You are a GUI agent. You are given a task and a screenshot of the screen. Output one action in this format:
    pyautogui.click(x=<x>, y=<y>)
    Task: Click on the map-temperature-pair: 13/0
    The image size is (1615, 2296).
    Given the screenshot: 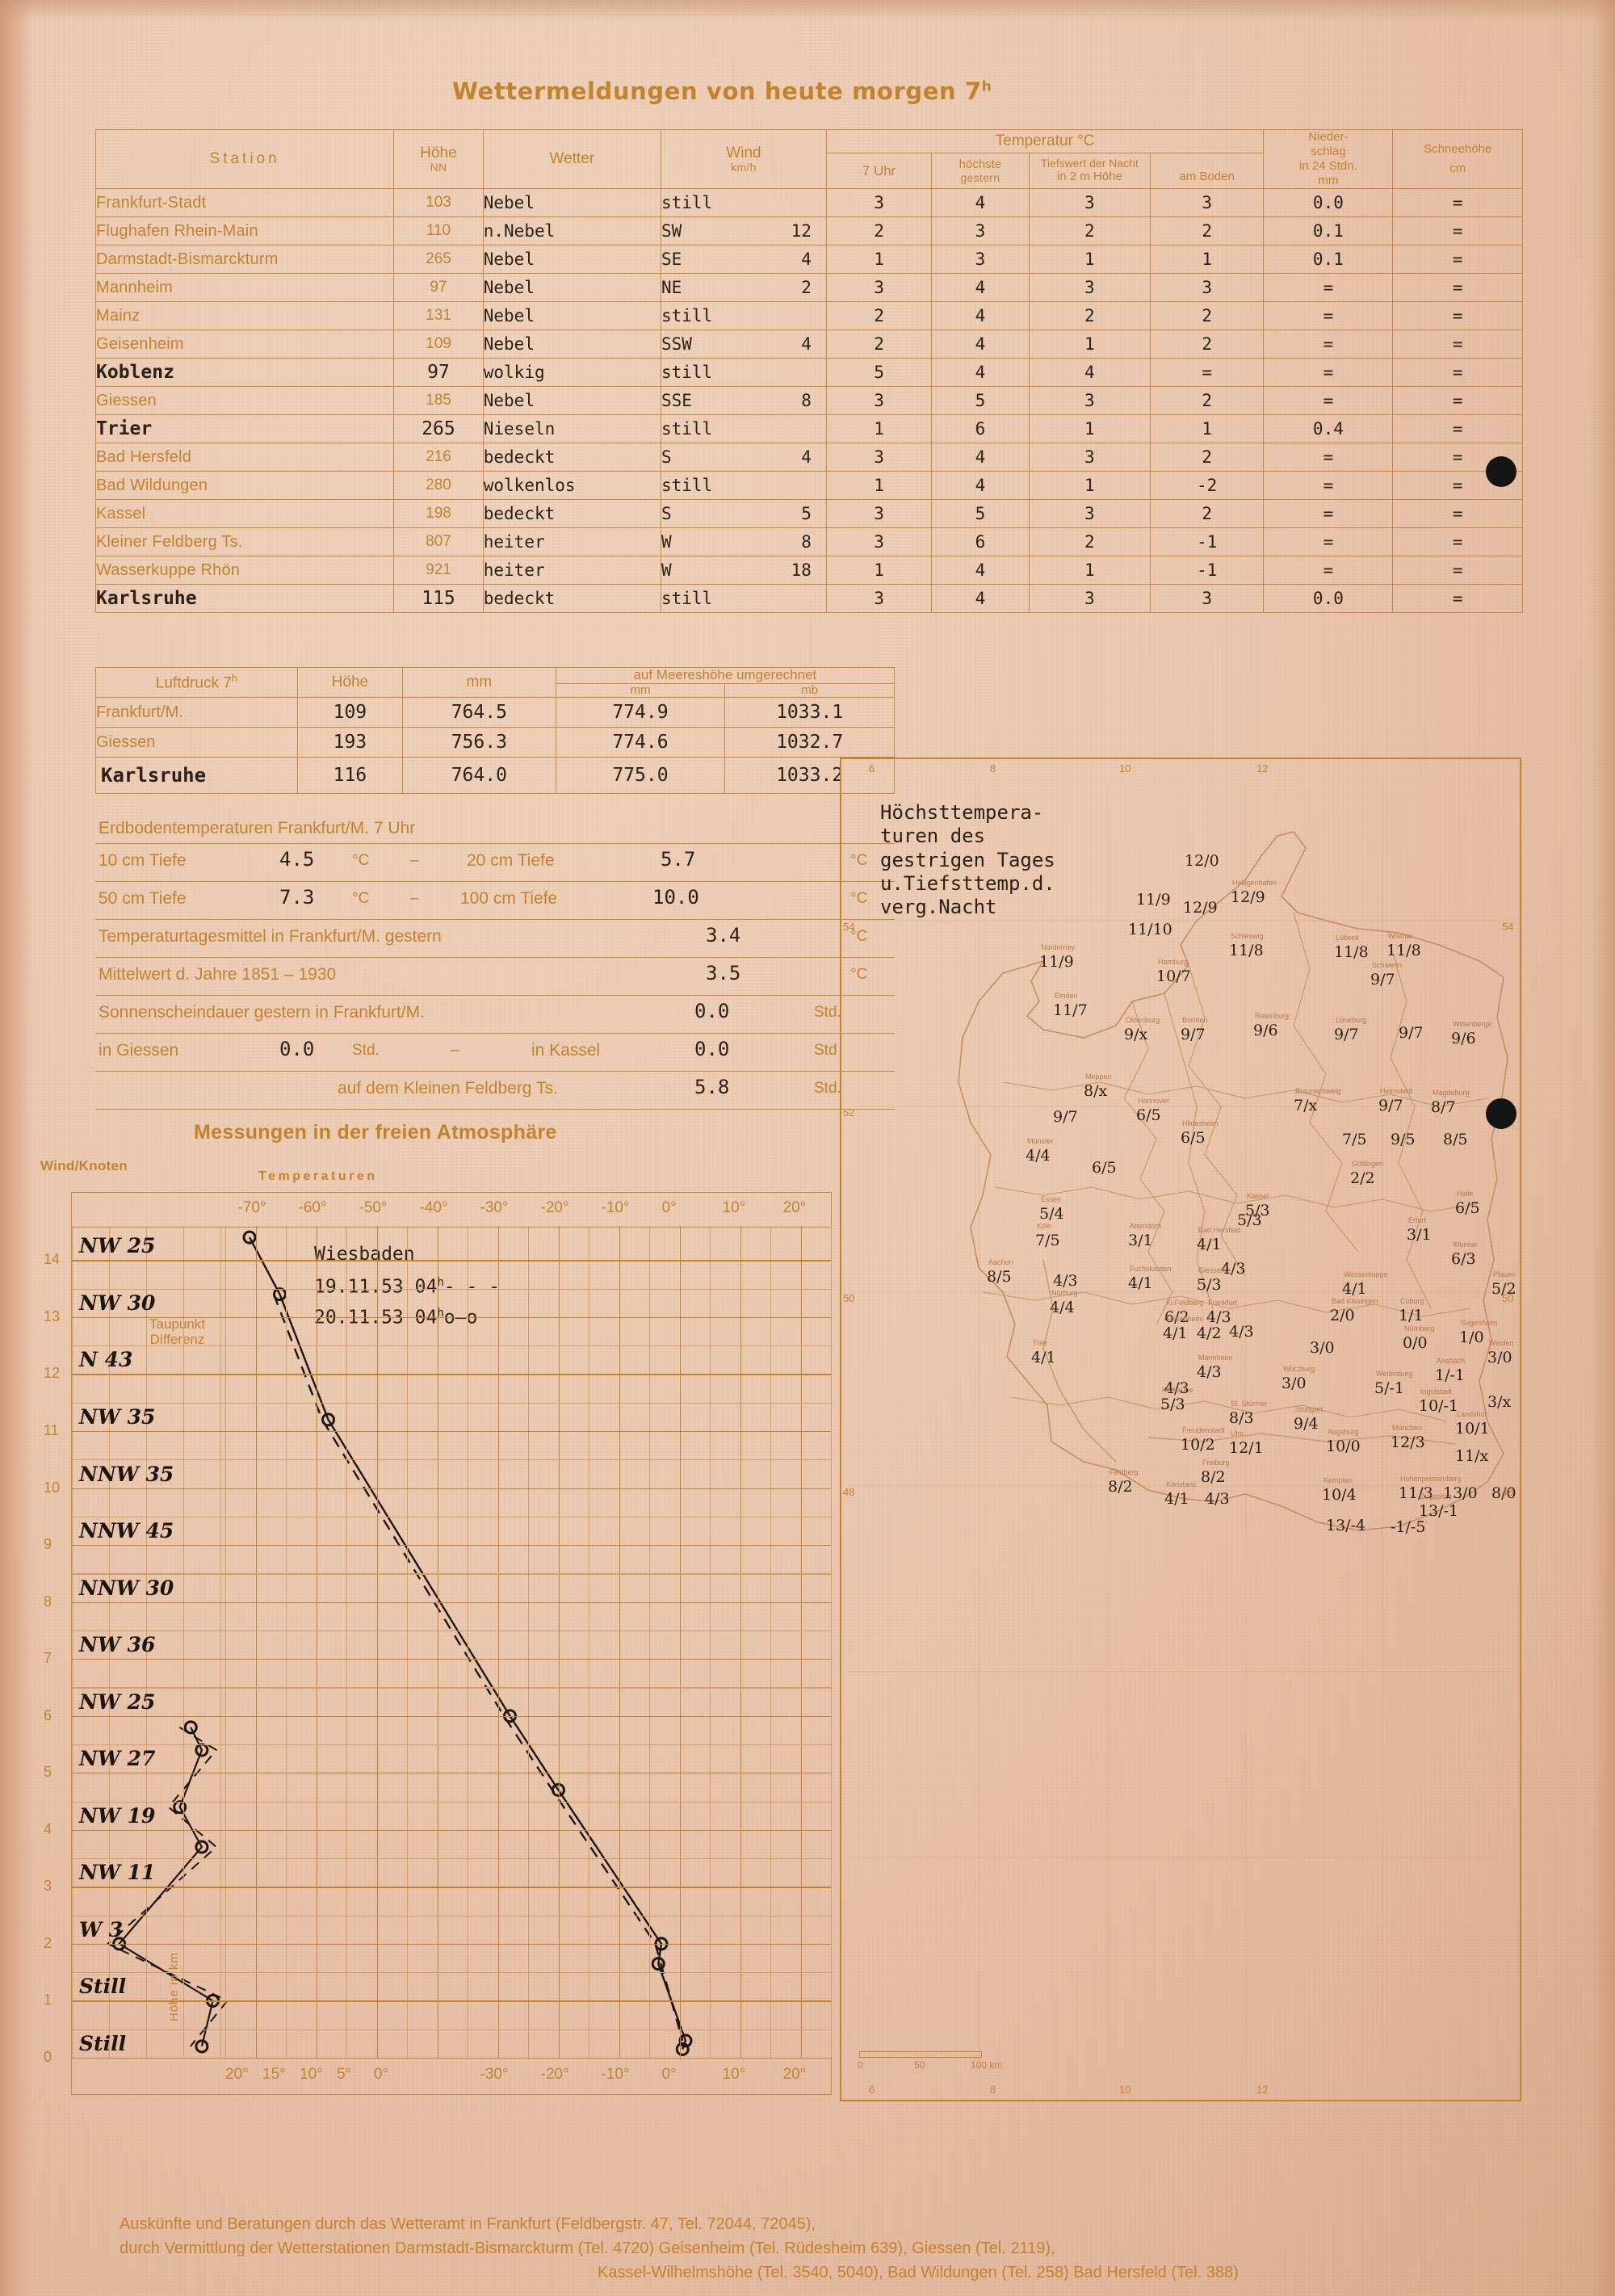 What is the action you would take?
    pyautogui.click(x=1460, y=1493)
    